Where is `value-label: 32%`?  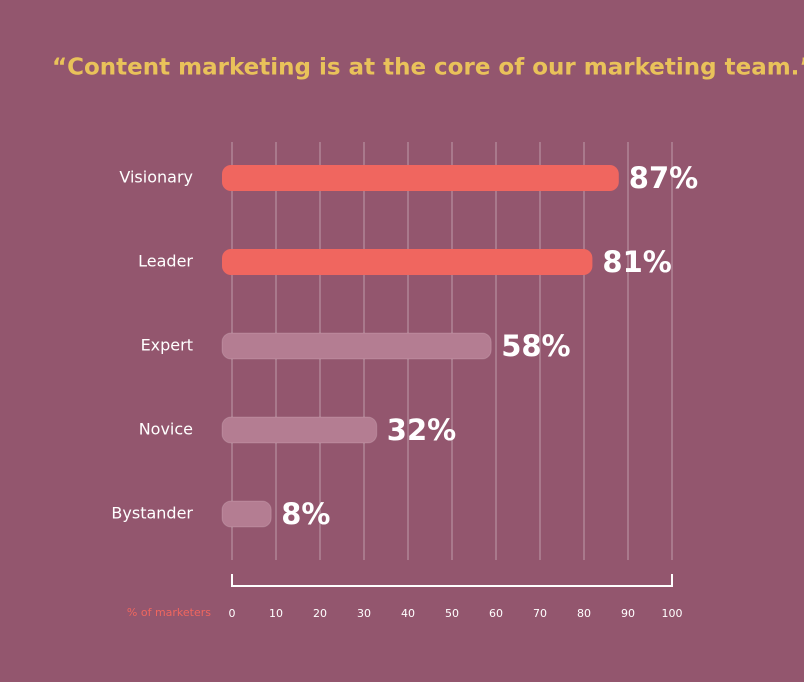 value-label: 32% is located at coordinates (421, 430).